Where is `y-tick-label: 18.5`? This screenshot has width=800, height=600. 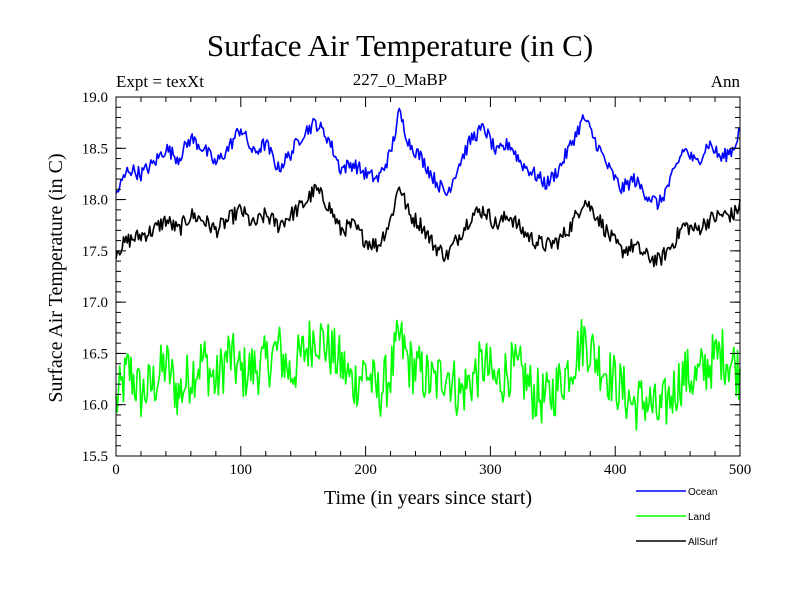
y-tick-label: 18.5 is located at coordinates (95, 149).